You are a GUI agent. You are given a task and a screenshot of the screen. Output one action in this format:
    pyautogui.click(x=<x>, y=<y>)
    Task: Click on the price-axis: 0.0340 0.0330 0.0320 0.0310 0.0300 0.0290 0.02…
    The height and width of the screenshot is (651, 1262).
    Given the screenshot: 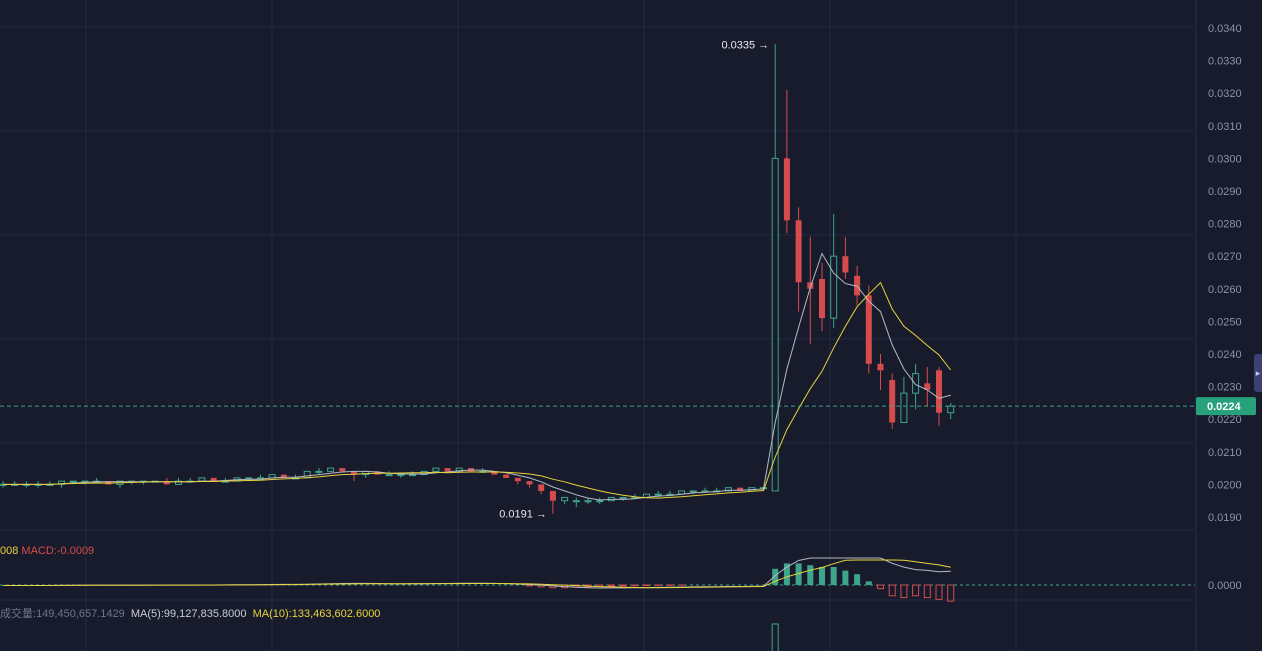 What is the action you would take?
    pyautogui.click(x=1225, y=273)
    